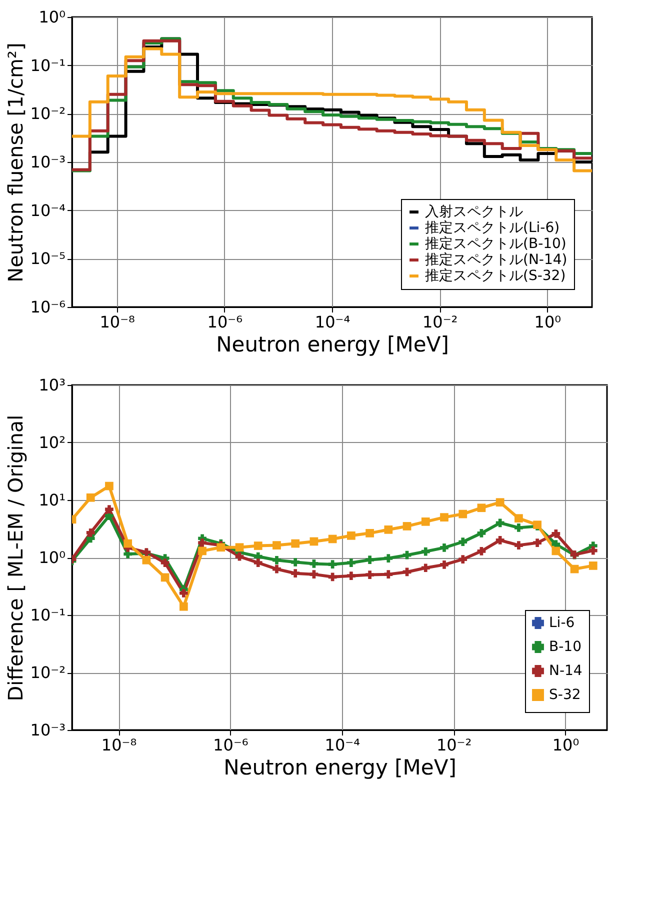 The width and height of the screenshot is (664, 921). What do you see at coordinates (492, 228) in the screenshot?
I see `legend-label: 推定スペクトル(Li-6)` at bounding box center [492, 228].